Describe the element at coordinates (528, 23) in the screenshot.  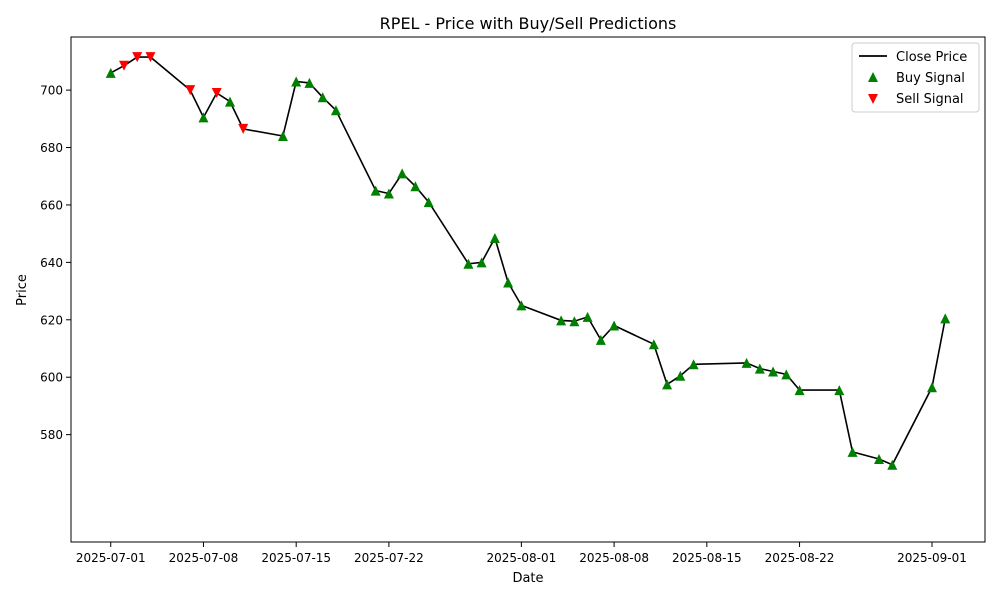
I see `chart-title: RPEL - Price with Buy/Sell Predictions` at that location.